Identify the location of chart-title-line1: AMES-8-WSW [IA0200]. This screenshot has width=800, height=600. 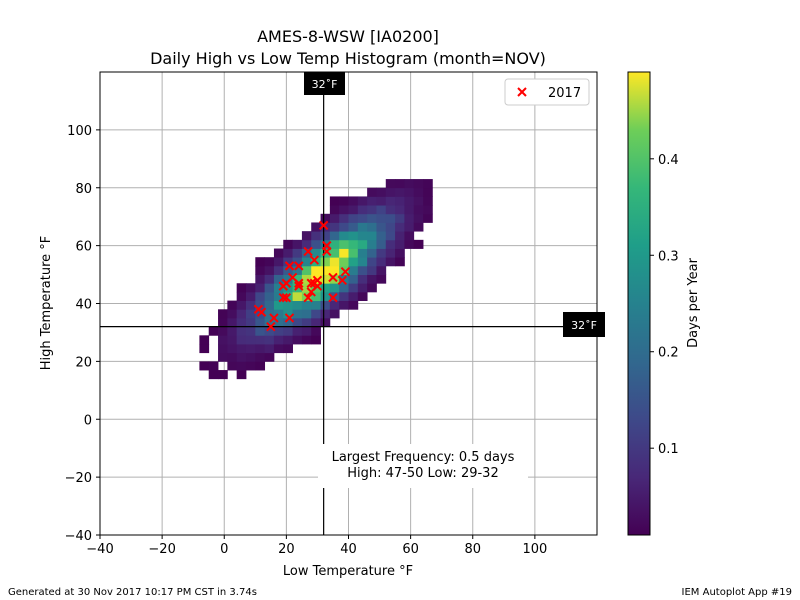
(348, 36).